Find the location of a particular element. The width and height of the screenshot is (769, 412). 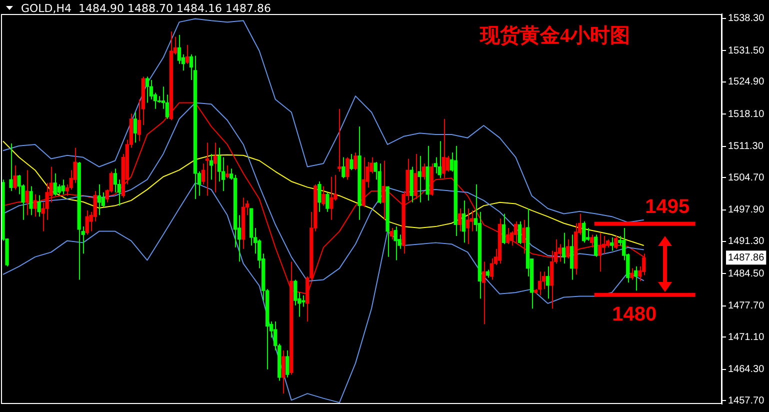

y-tick-label: 1491.30 is located at coordinates (746, 242).